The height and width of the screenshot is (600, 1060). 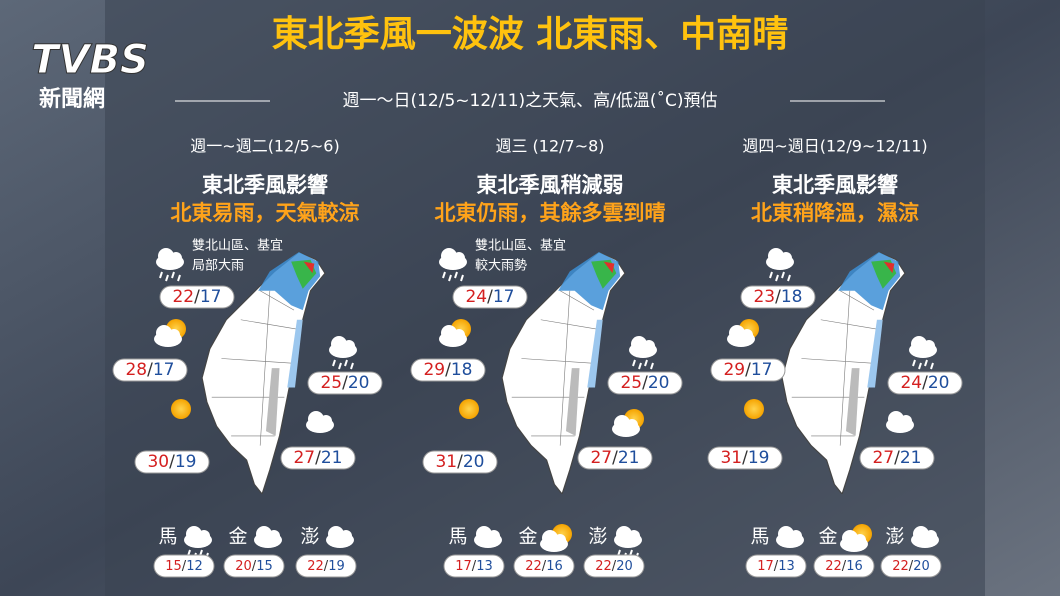 What do you see at coordinates (629, 458) in the screenshot?
I see `temp-low: 21` at bounding box center [629, 458].